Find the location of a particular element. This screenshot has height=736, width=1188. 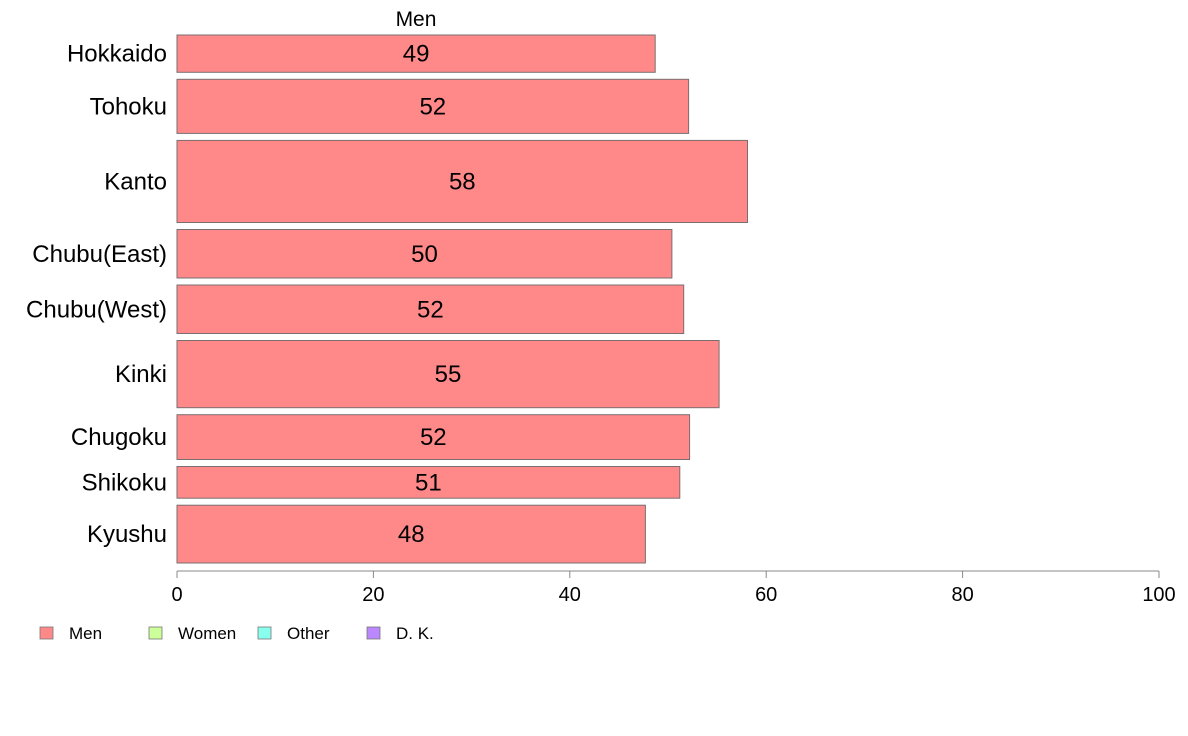

value-label-chubu-east: 50 is located at coordinates (424, 254).